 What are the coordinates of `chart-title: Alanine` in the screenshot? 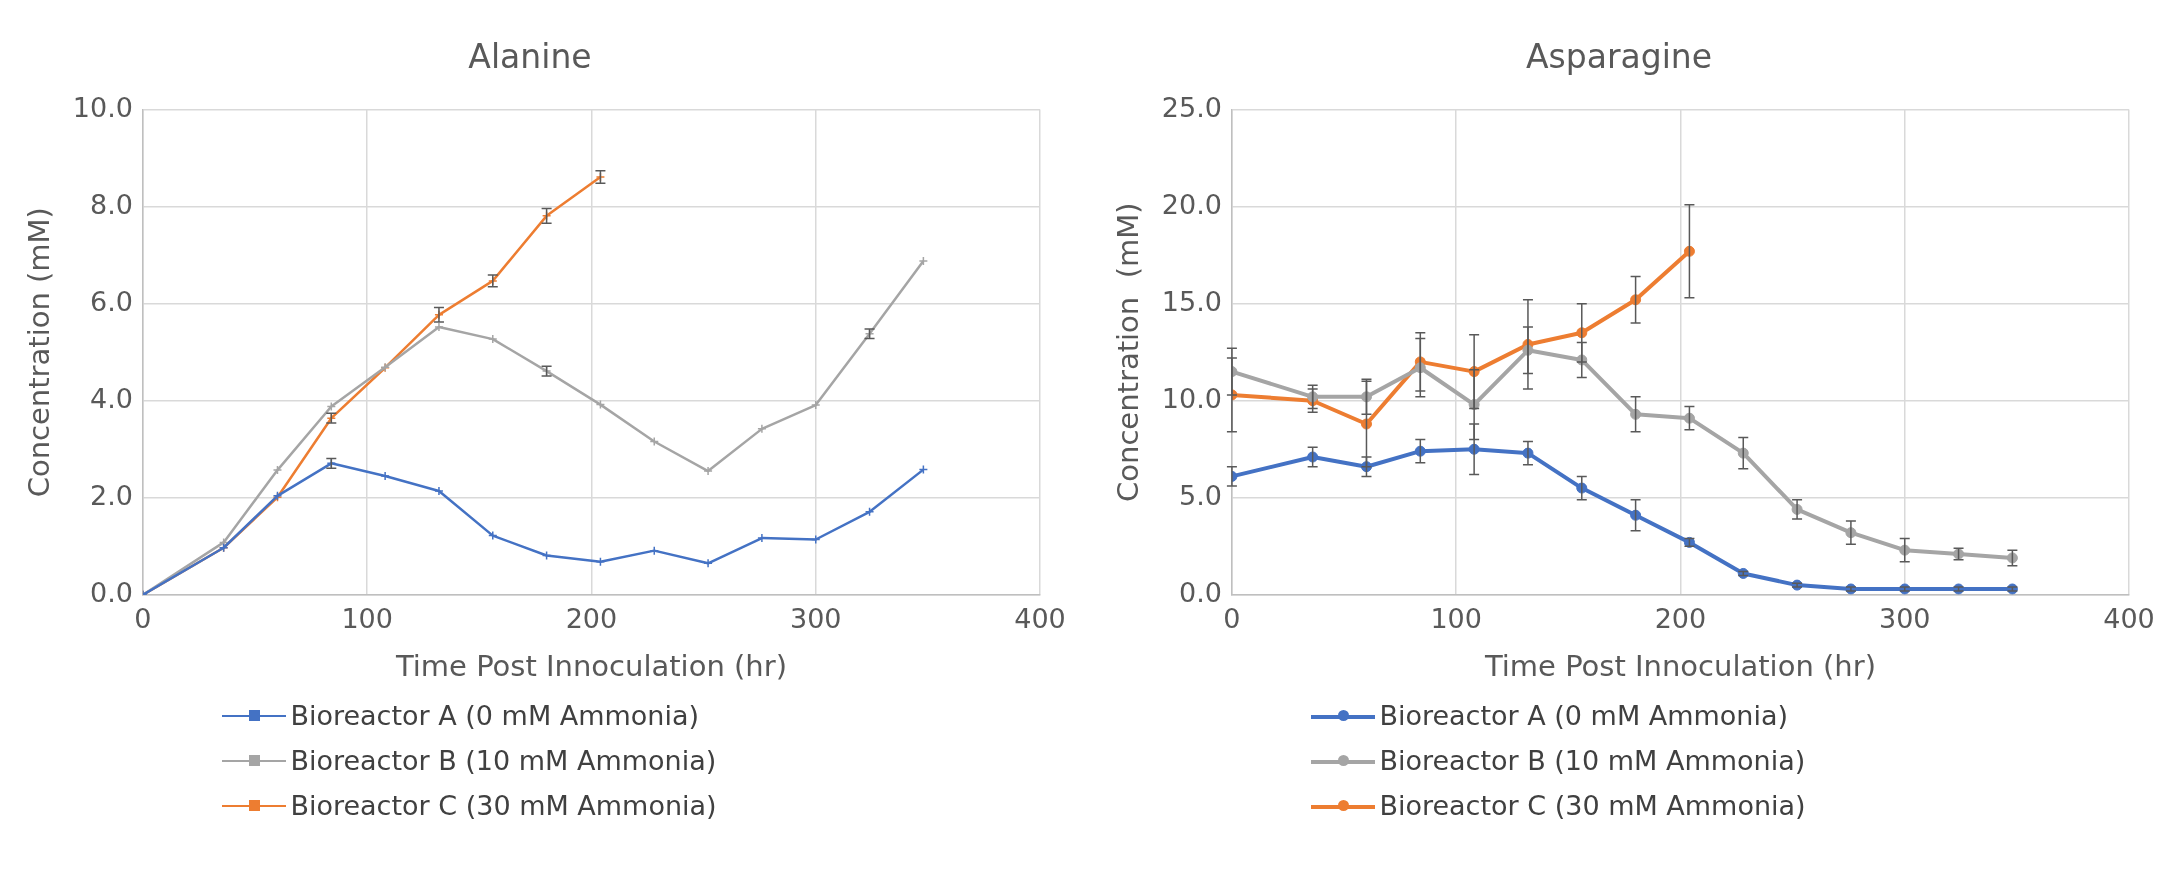 It's located at (529, 57).